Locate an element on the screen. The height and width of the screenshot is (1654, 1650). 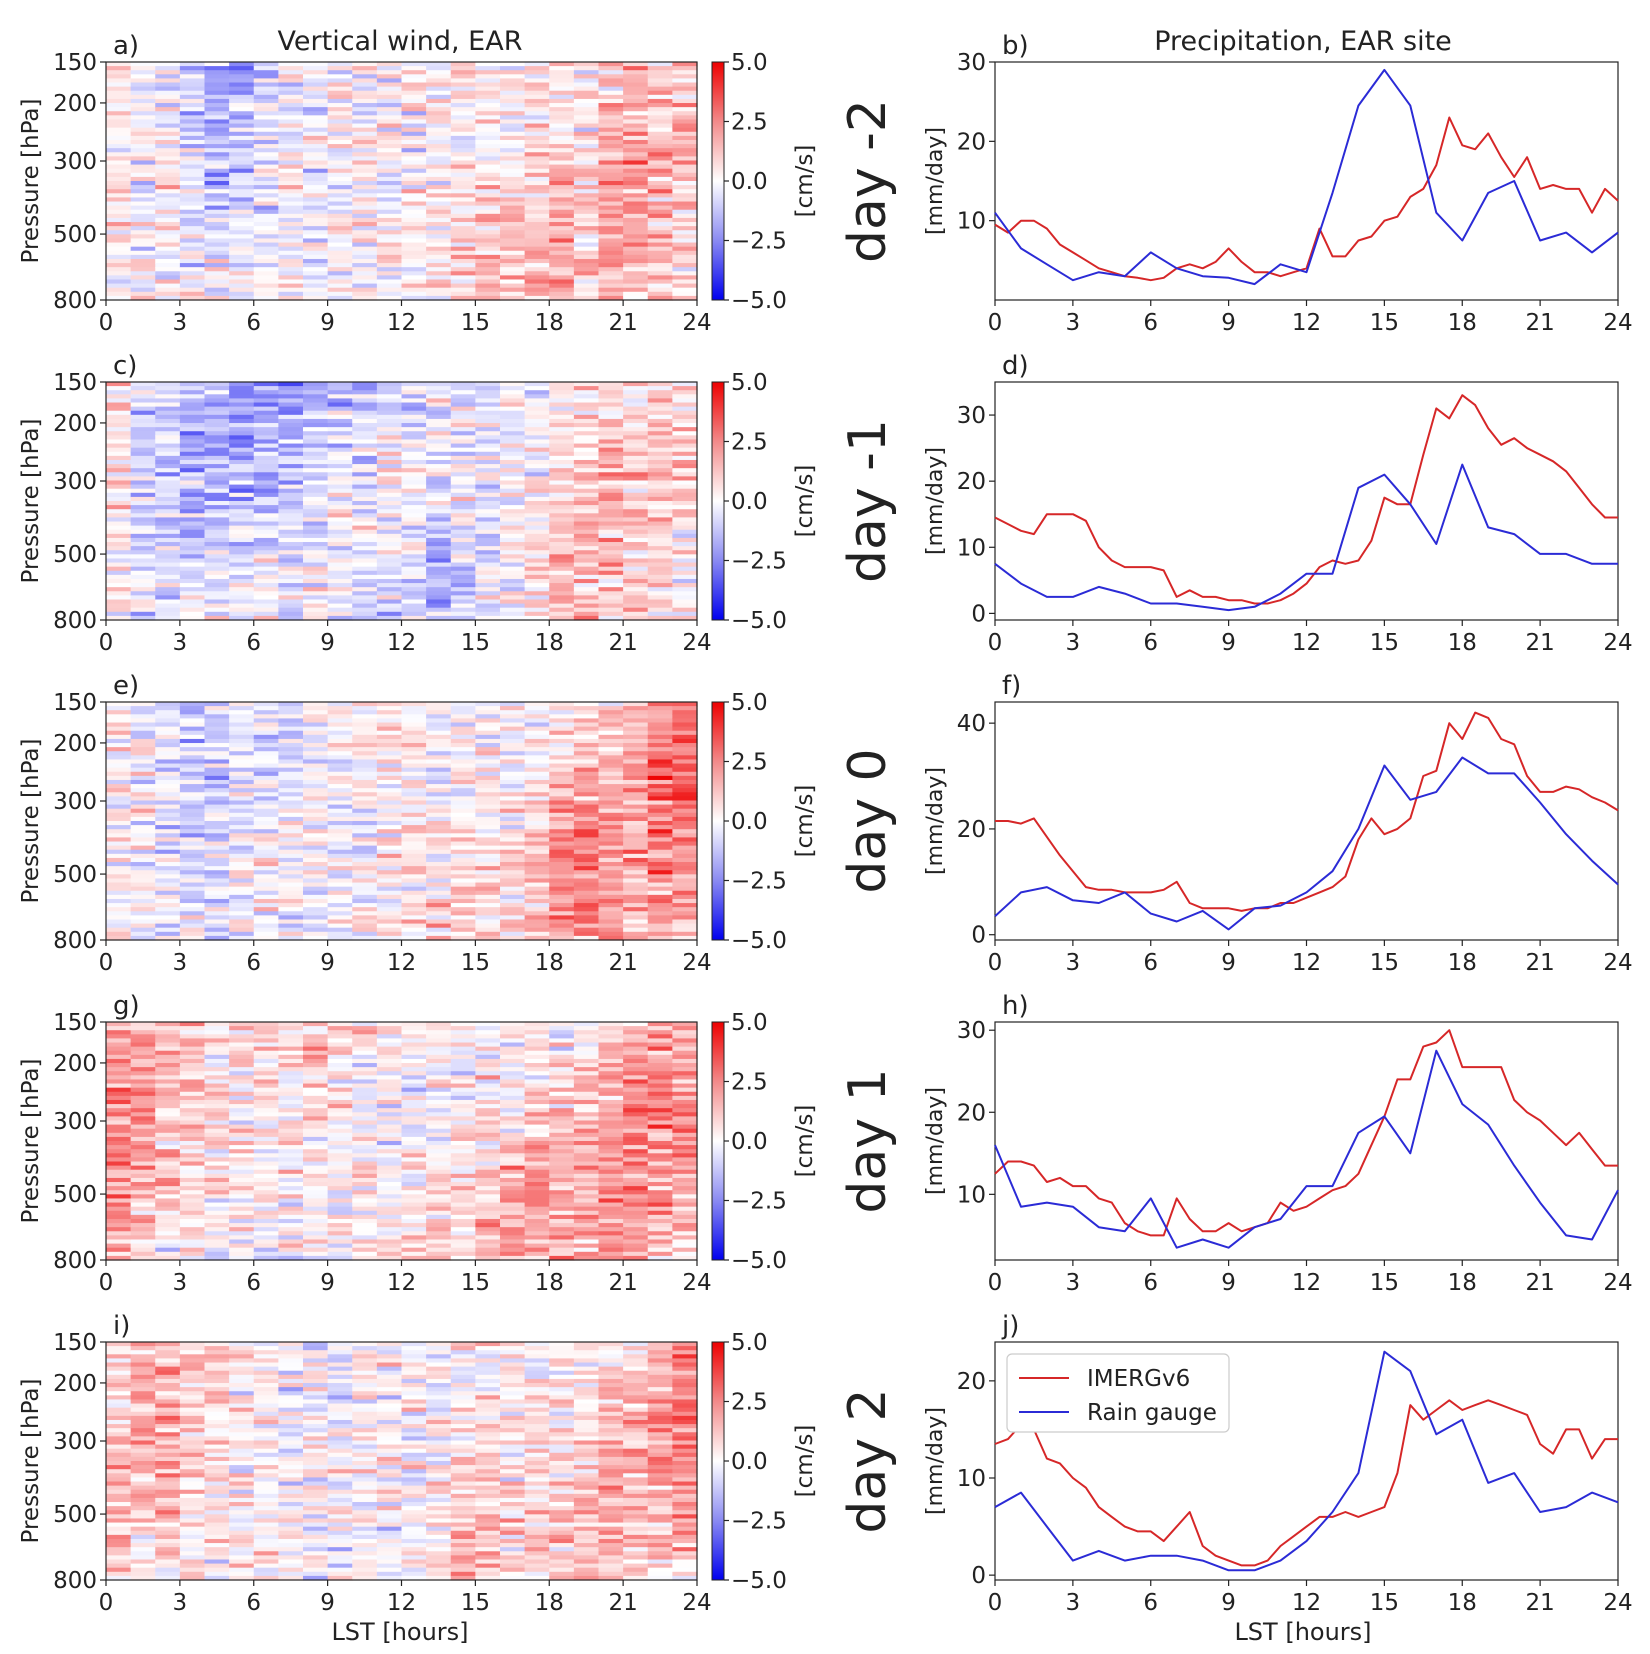
x-tick-label: 15 is located at coordinates (475, 323).